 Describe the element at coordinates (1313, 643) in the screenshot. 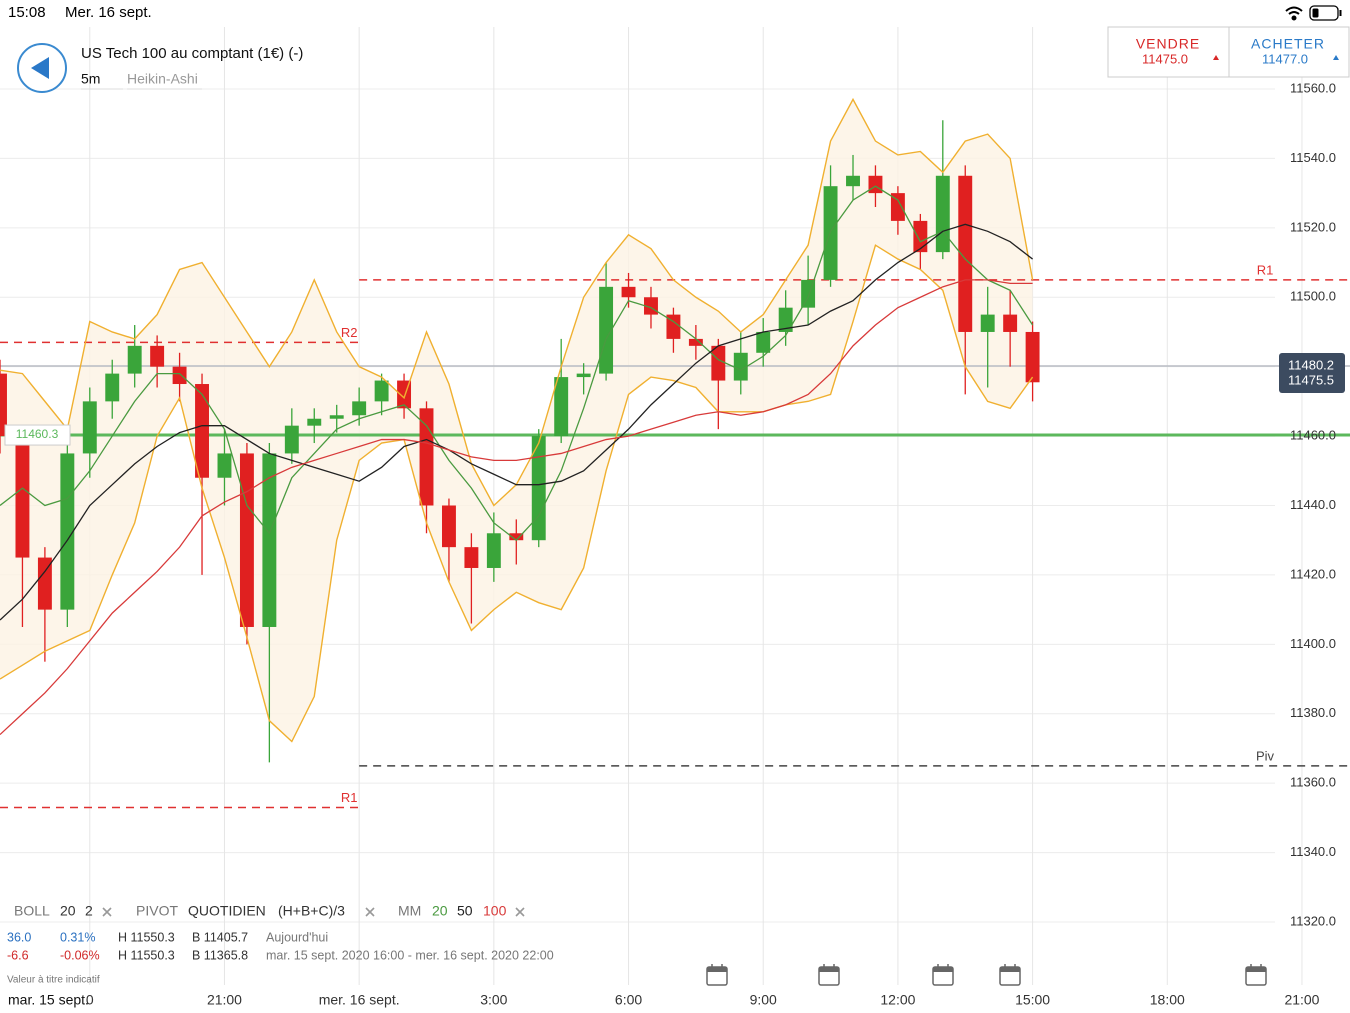

I see `y-tick-label: 11400.0` at that location.